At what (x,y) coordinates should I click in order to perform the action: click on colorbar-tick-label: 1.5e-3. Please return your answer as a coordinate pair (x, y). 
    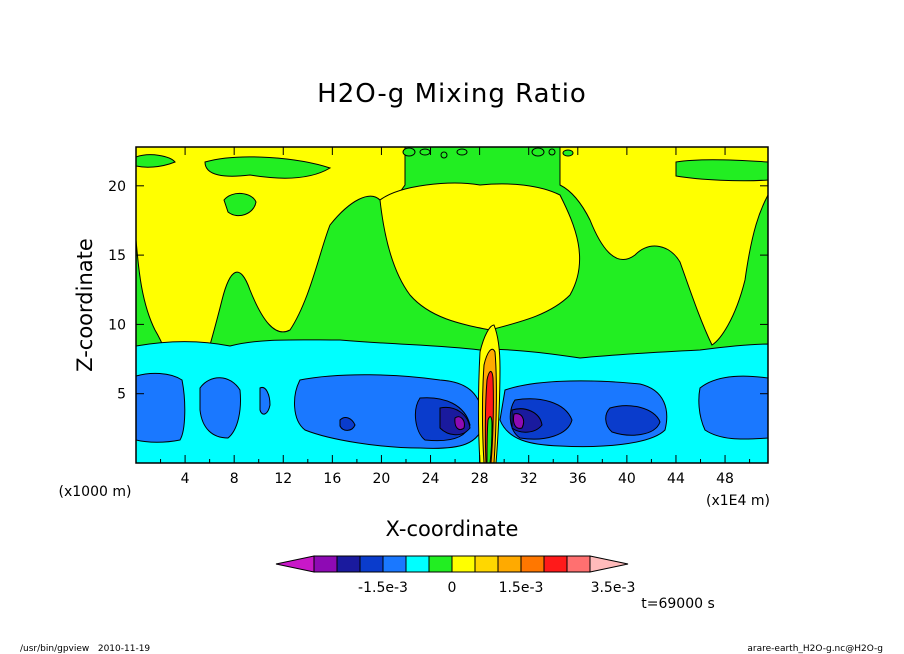
    Looking at the image, I should click on (521, 588).